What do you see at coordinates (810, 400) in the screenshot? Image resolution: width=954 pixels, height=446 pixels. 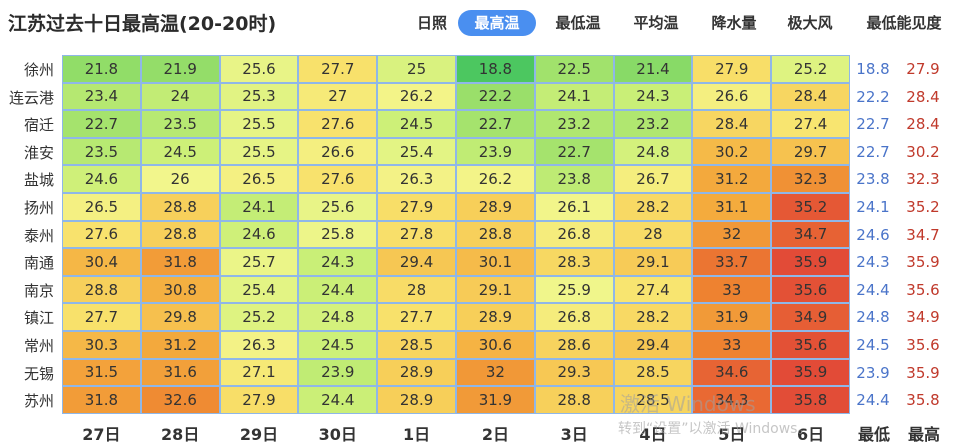 I see `heatmap-cell: 35.8` at bounding box center [810, 400].